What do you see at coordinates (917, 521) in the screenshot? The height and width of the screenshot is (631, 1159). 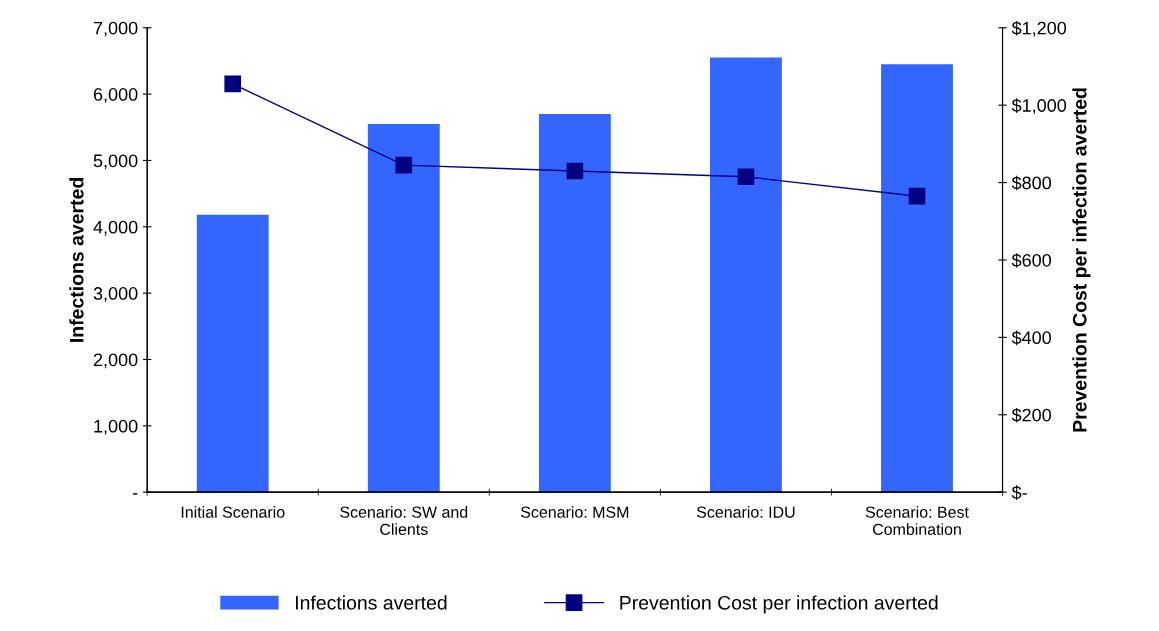 I see `x-tick-label: Scenario: Best Combination` at bounding box center [917, 521].